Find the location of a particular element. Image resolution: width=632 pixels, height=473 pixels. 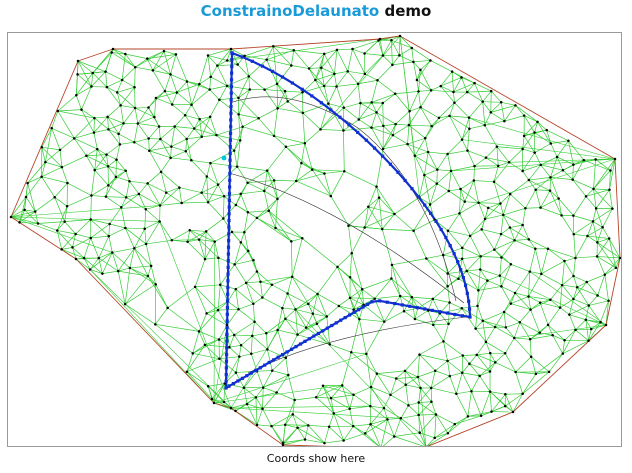

hull-edge is located at coordinates (44, 139).